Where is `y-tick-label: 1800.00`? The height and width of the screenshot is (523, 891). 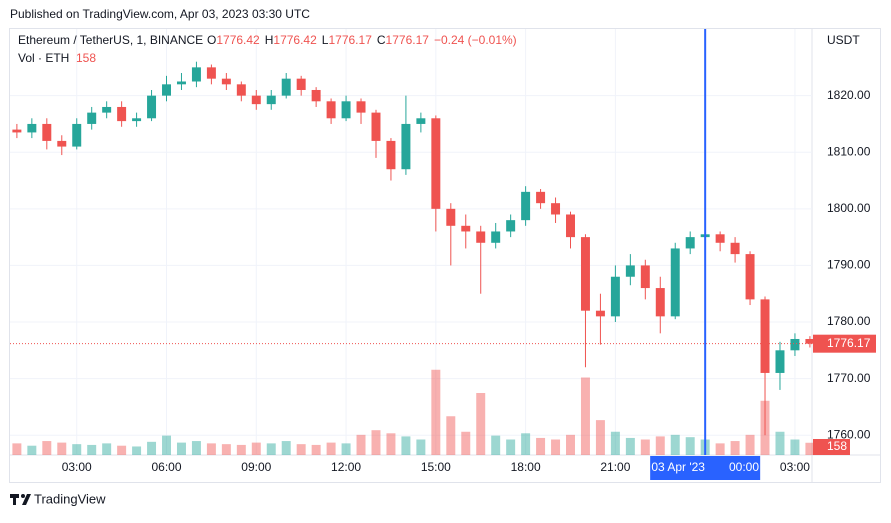
y-tick-label: 1800.00 is located at coordinates (849, 208).